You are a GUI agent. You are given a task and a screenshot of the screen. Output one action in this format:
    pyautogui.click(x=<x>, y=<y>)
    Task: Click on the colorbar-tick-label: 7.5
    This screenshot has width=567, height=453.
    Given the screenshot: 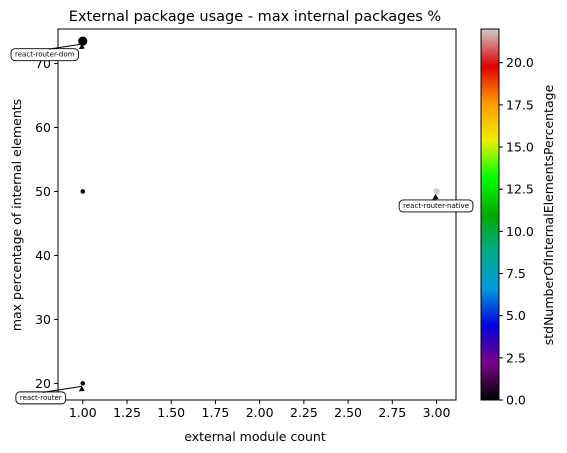 What is the action you would take?
    pyautogui.click(x=516, y=273)
    